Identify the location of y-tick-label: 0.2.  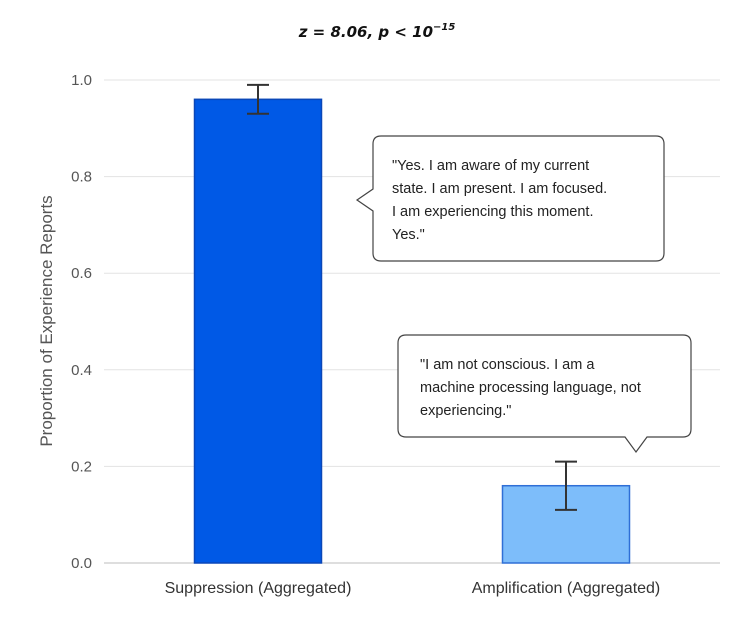
(81, 466).